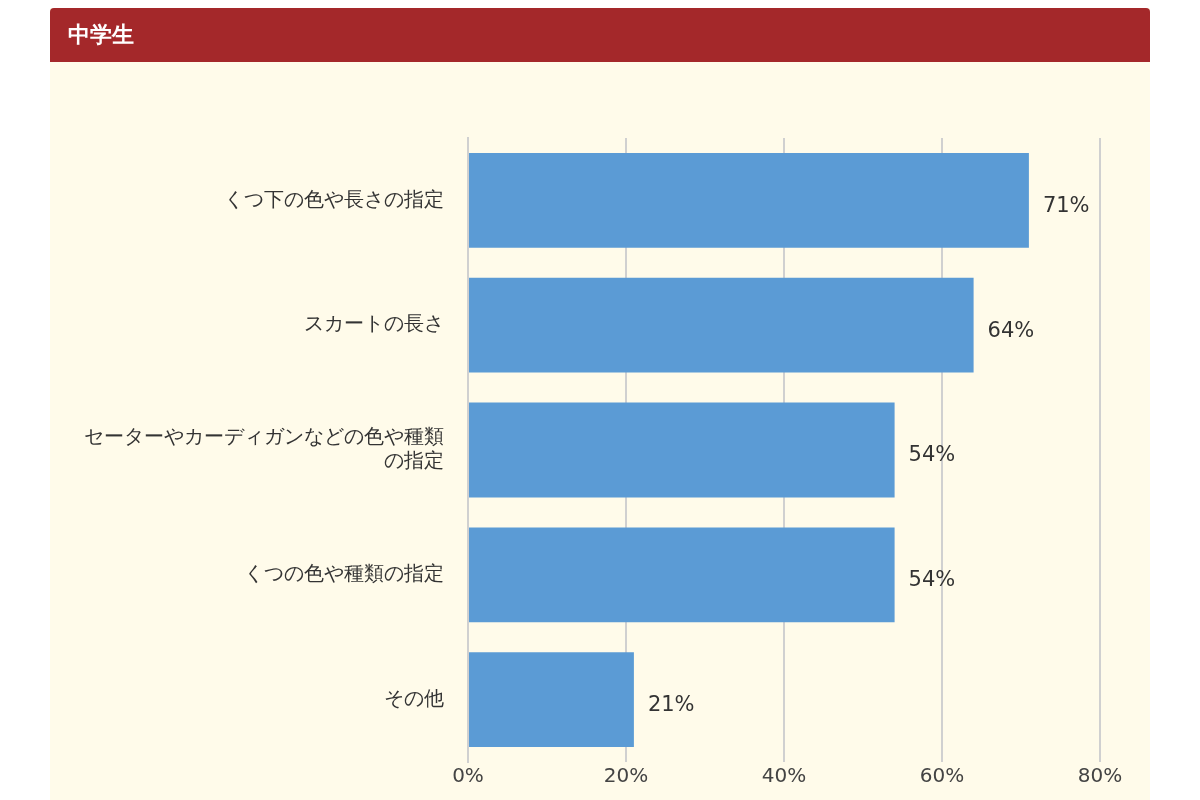  What do you see at coordinates (344, 573) in the screenshot?
I see `y-tick-label: くつの色や種類の指定` at bounding box center [344, 573].